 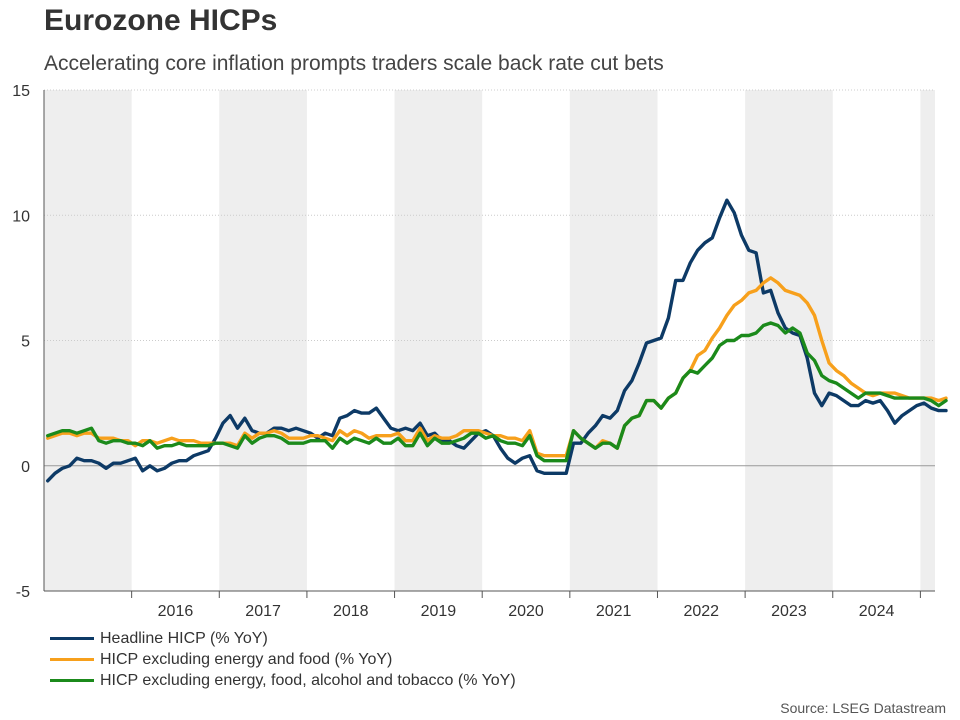 What do you see at coordinates (701, 611) in the screenshot?
I see `x-tick-label-2022: 2022` at bounding box center [701, 611].